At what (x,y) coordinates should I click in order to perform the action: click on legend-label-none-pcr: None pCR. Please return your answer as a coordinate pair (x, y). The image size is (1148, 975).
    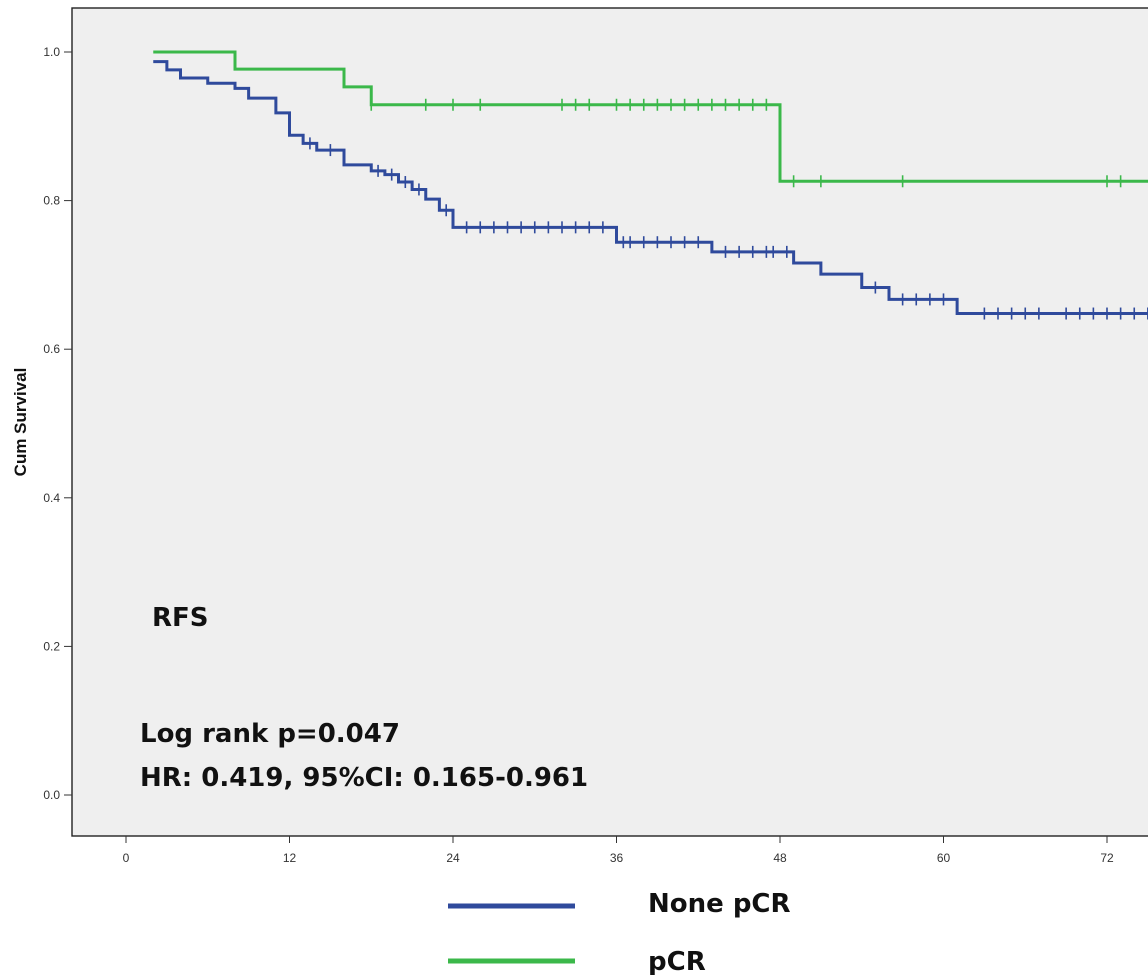
    Looking at the image, I should click on (719, 904).